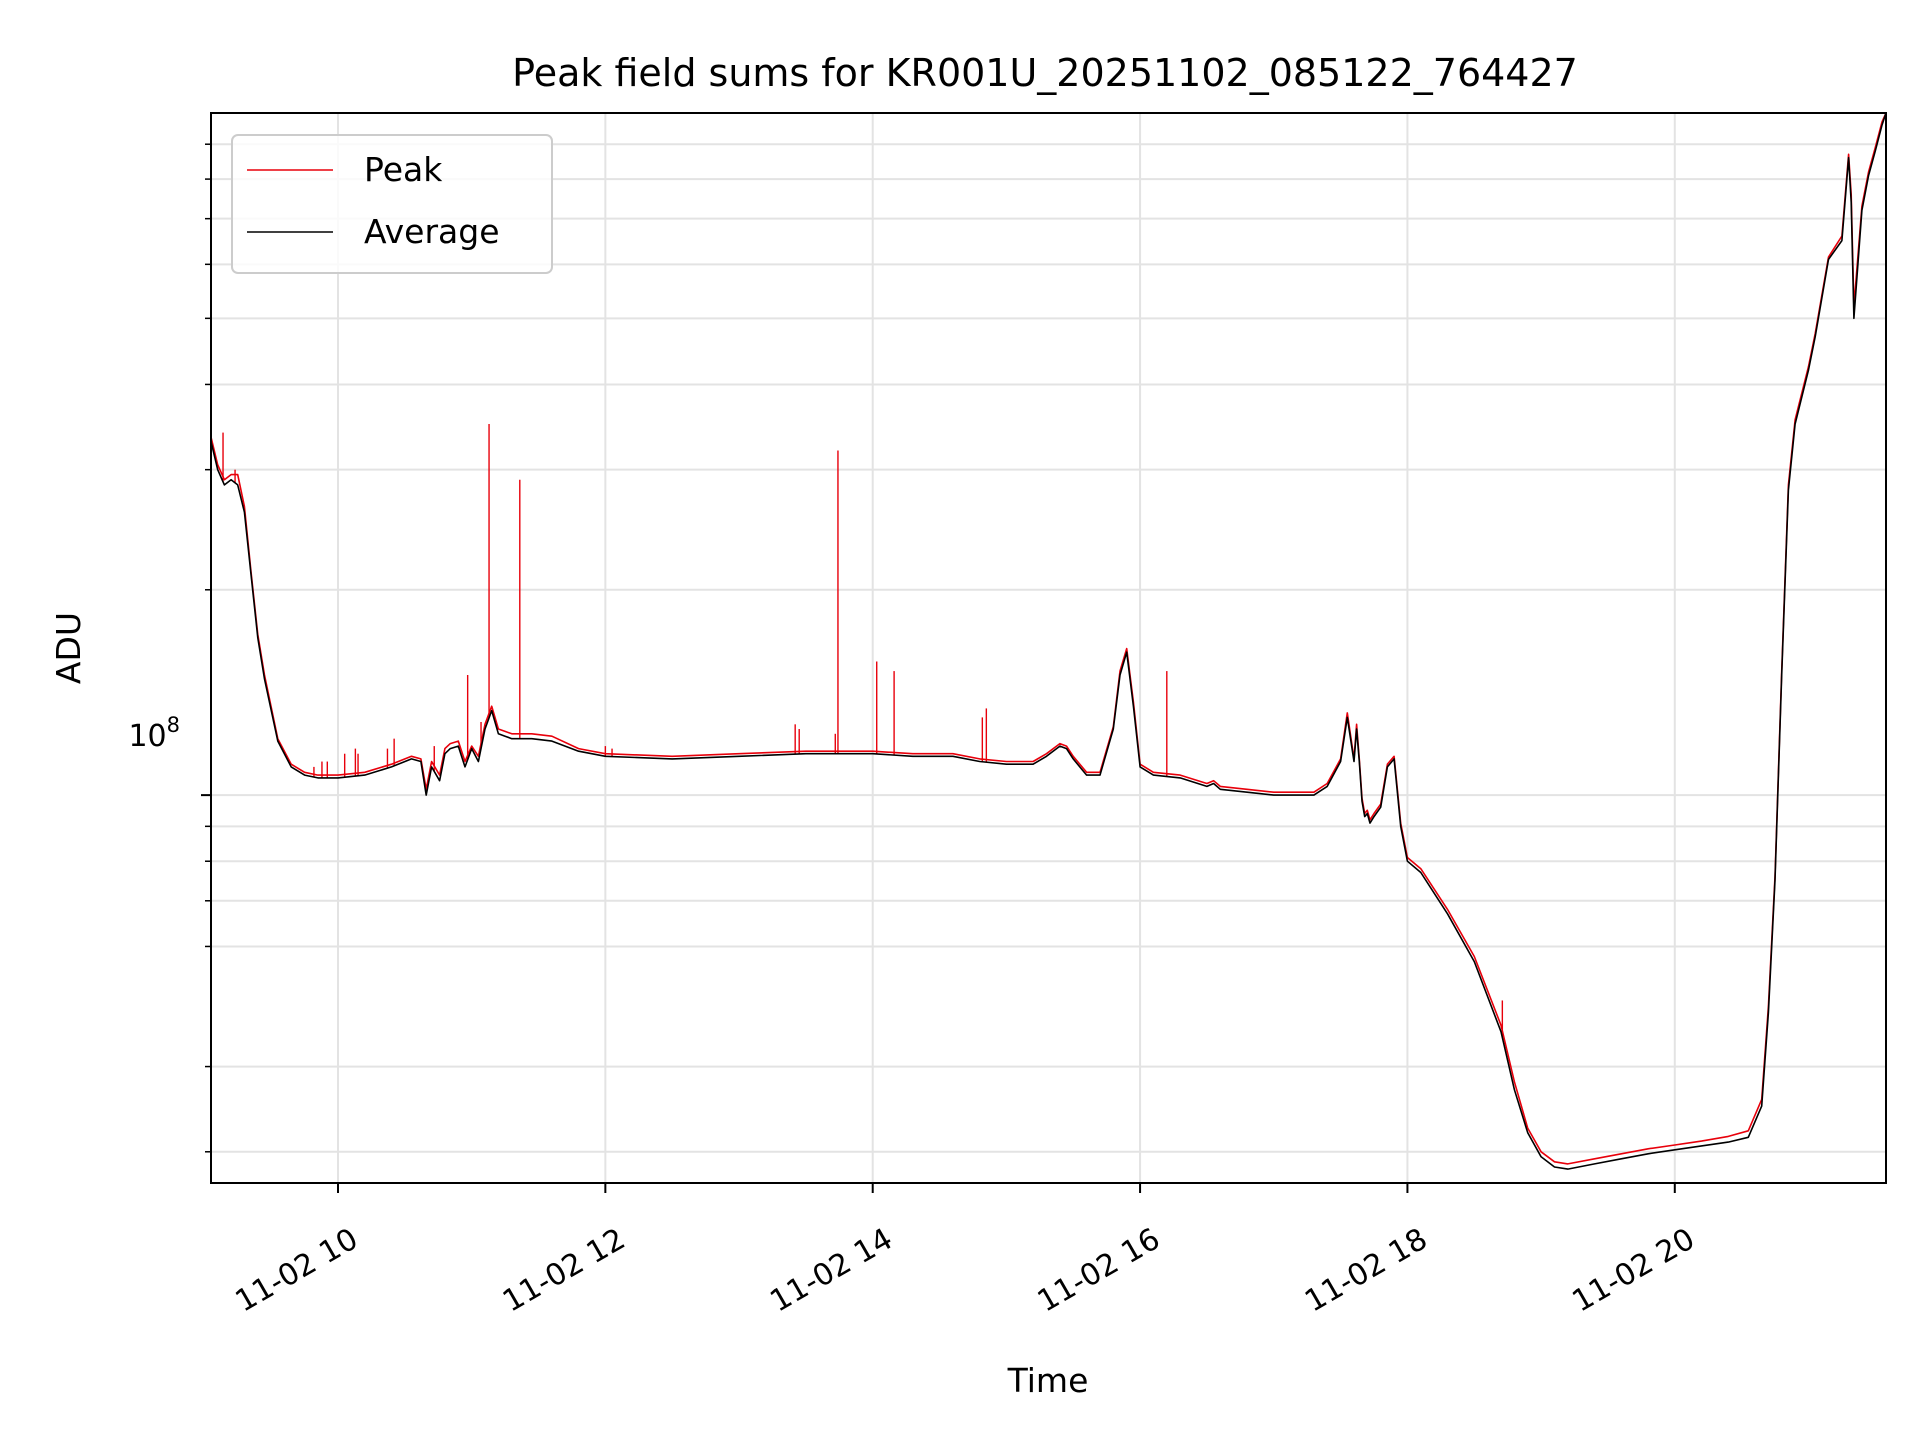 This screenshot has height=1440, width=1920. Describe the element at coordinates (432, 231) in the screenshot. I see `legend-average-label: Average` at that location.